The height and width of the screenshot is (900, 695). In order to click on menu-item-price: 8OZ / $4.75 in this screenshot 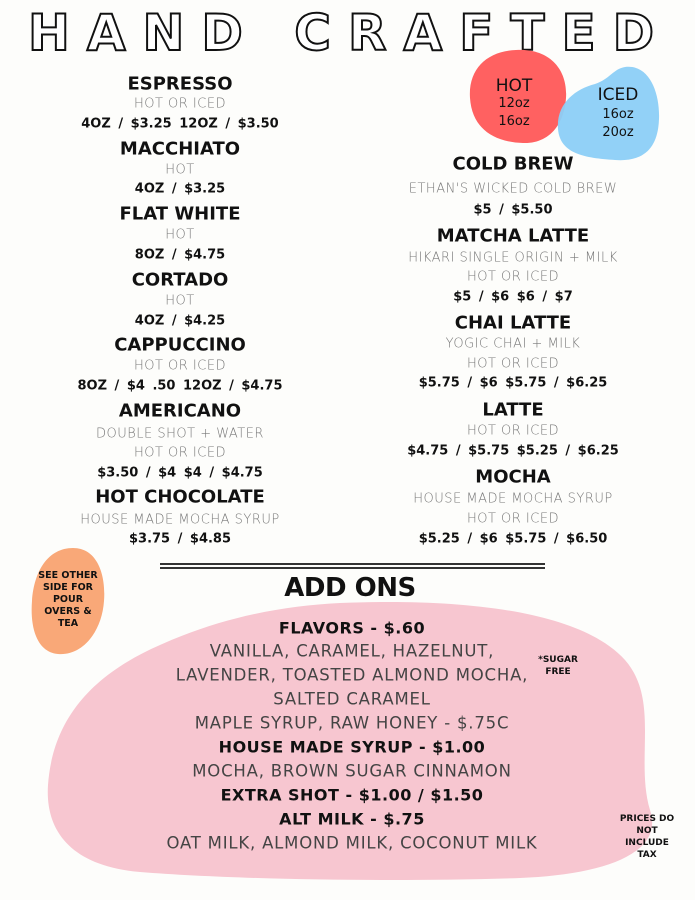, I will do `click(180, 255)`.